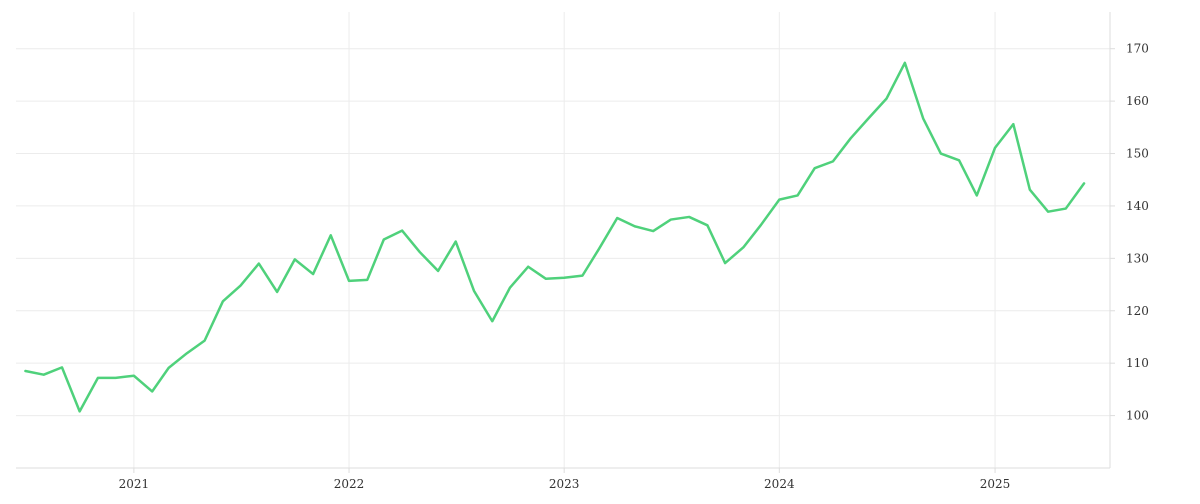 The height and width of the screenshot is (504, 1200). I want to click on x-tick-label: 2021, so click(134, 484).